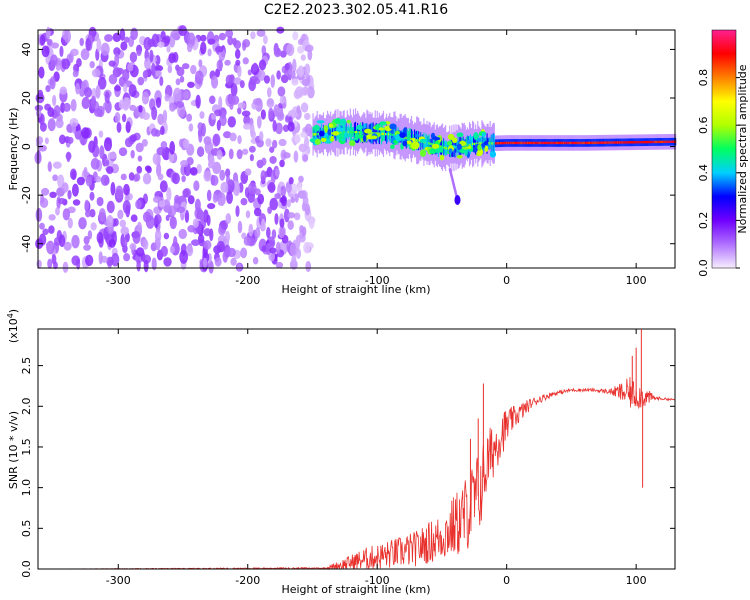 The image size is (750, 600). Describe the element at coordinates (703, 78) in the screenshot. I see `colorbar-tick-label: 0.8` at that location.